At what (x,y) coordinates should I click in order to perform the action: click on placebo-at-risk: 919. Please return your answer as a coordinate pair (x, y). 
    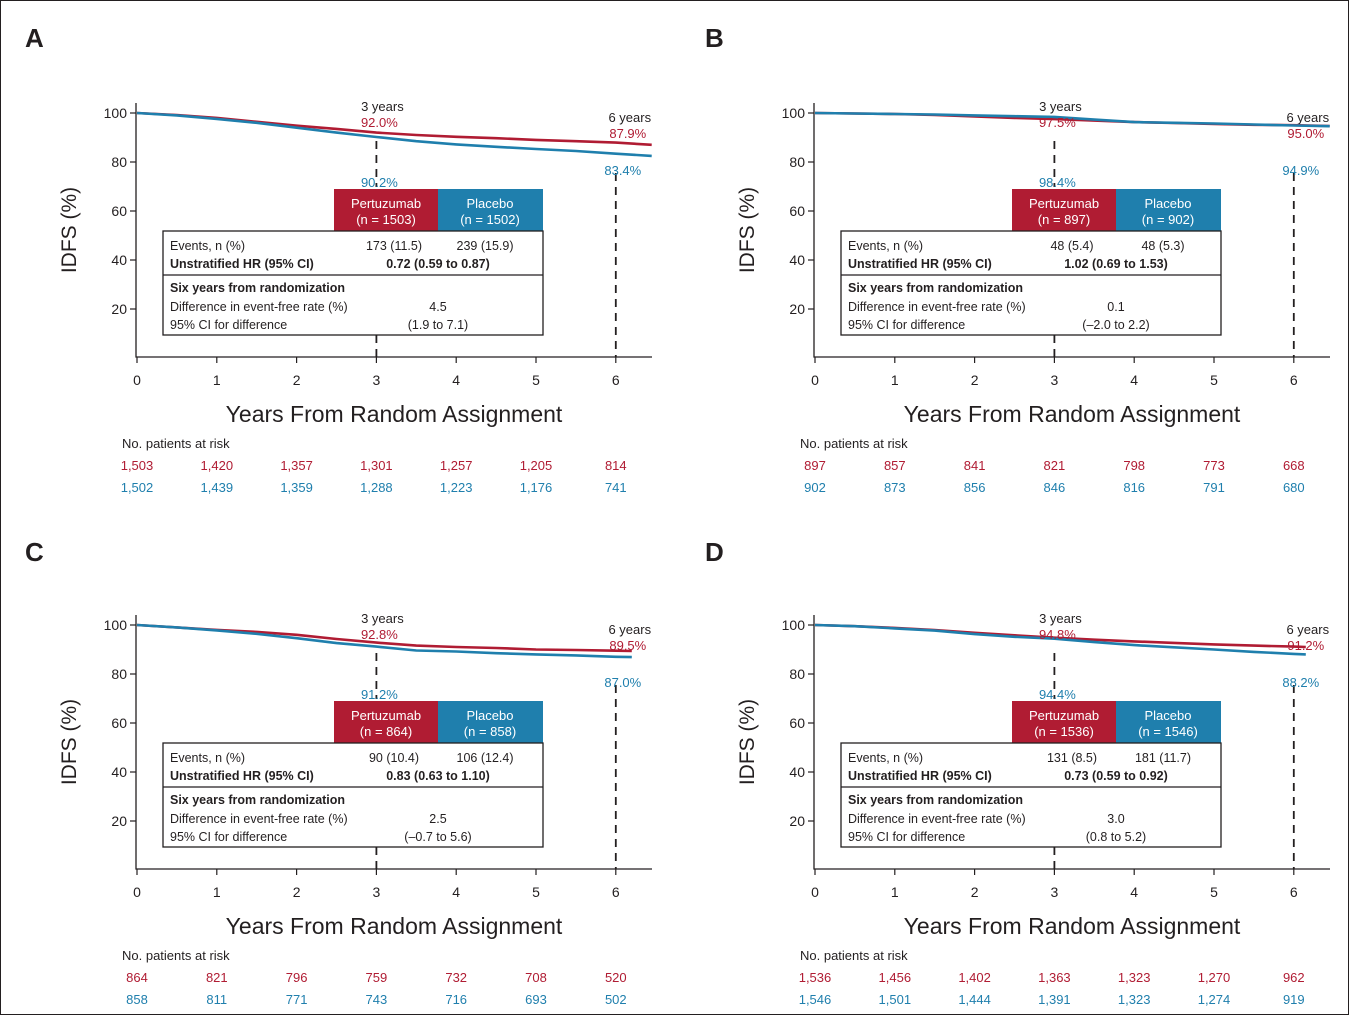
    Looking at the image, I should click on (1294, 999).